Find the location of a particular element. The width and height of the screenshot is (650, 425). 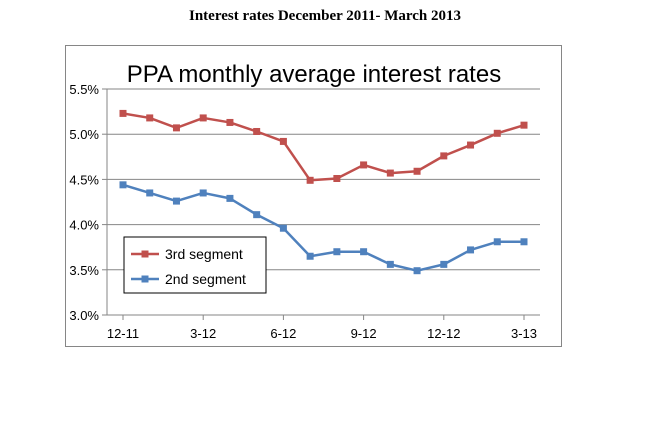

y-axis-tick-labels: 3.0% 3.5% 4.0% 4.5% 5.0% 5.5% is located at coordinates (84, 202).